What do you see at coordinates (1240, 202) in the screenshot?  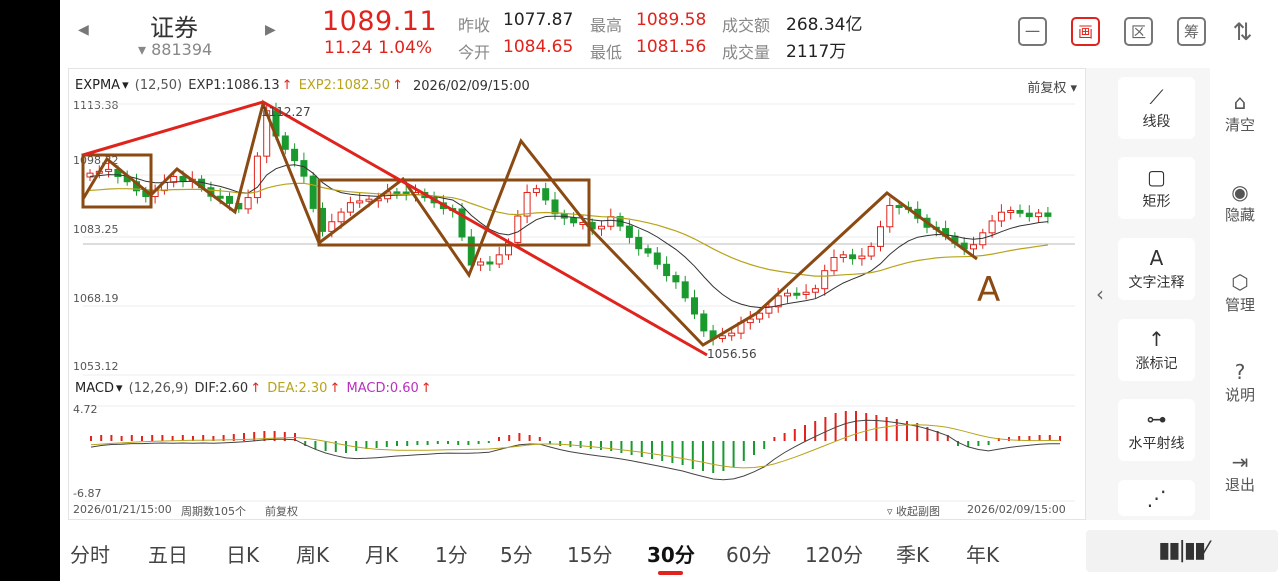 I see `hide-button: ◉ 隐藏` at bounding box center [1240, 202].